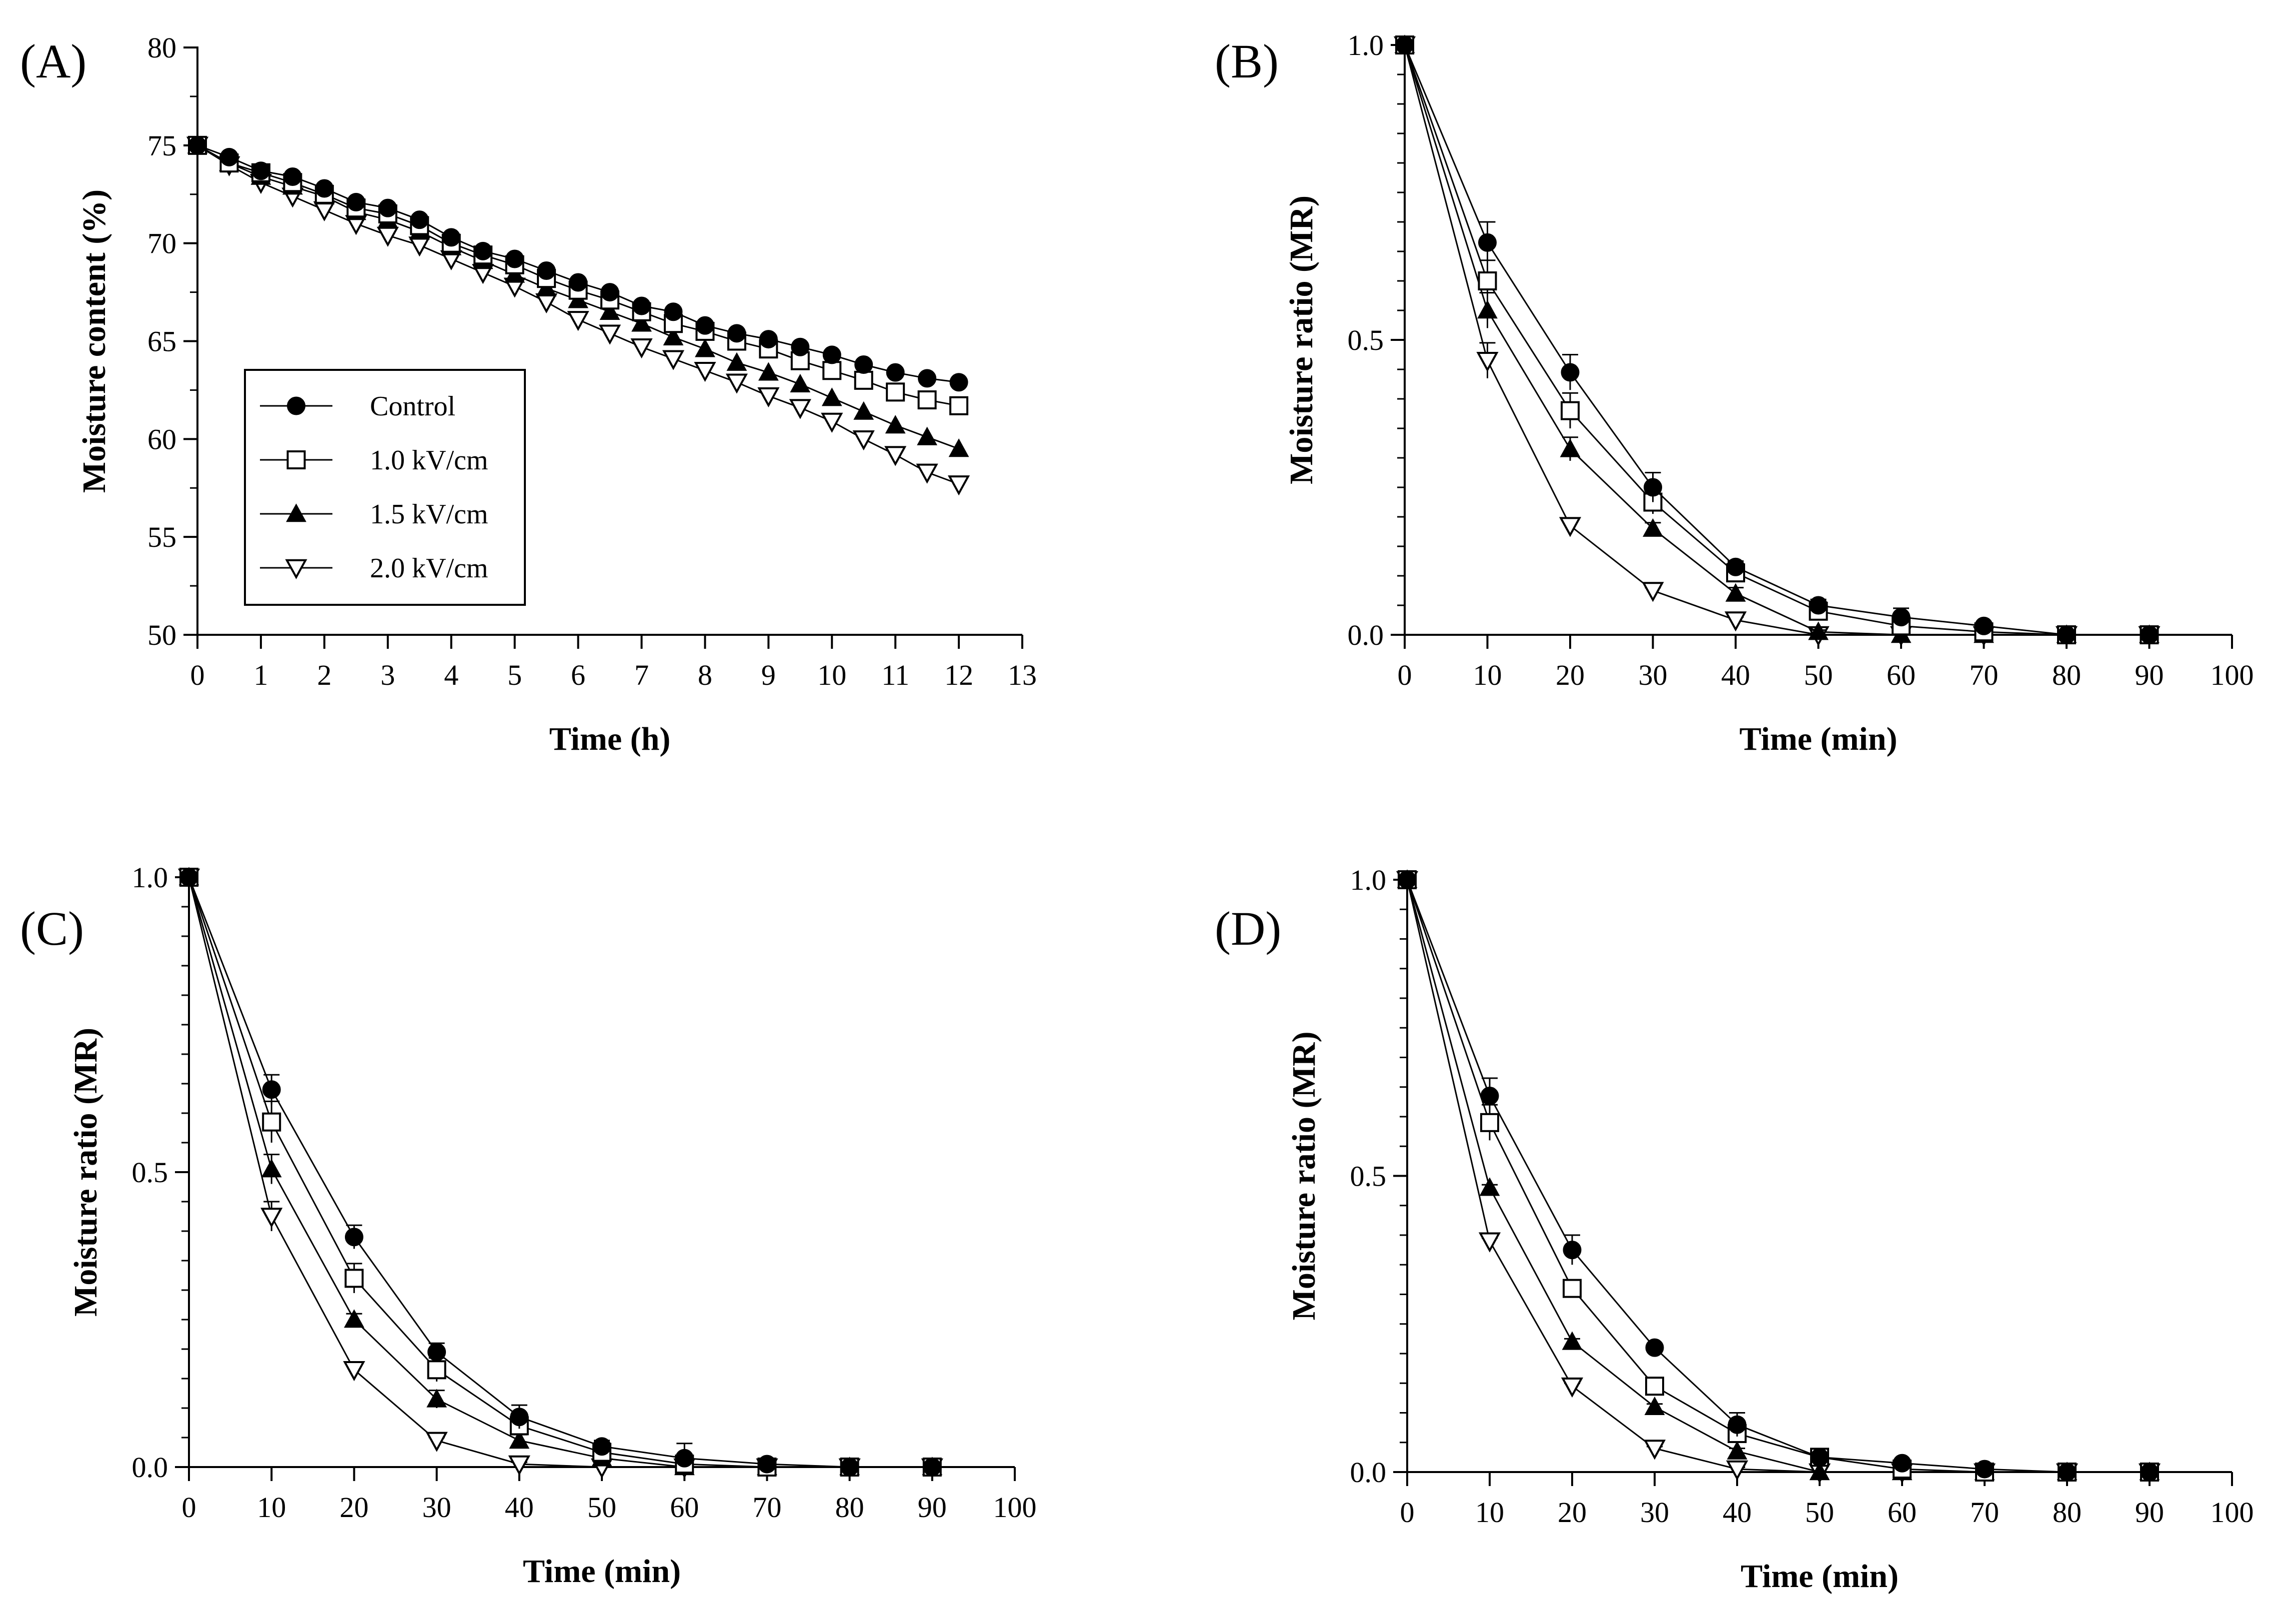  I want to click on y-tick-label: 75, so click(161, 145).